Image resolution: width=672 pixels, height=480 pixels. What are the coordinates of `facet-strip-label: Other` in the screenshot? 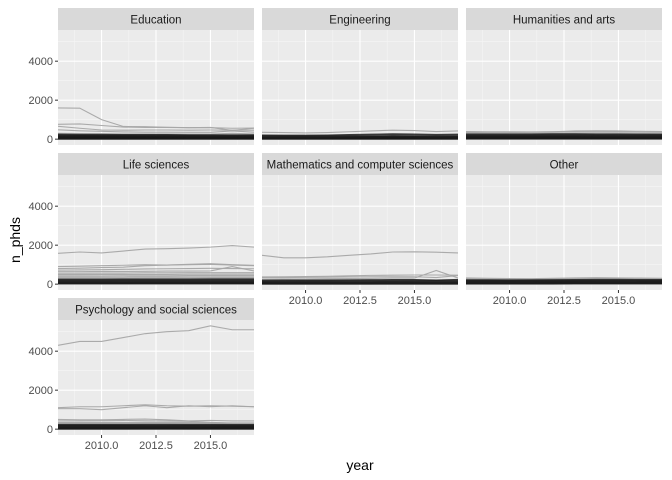 It's located at (564, 166).